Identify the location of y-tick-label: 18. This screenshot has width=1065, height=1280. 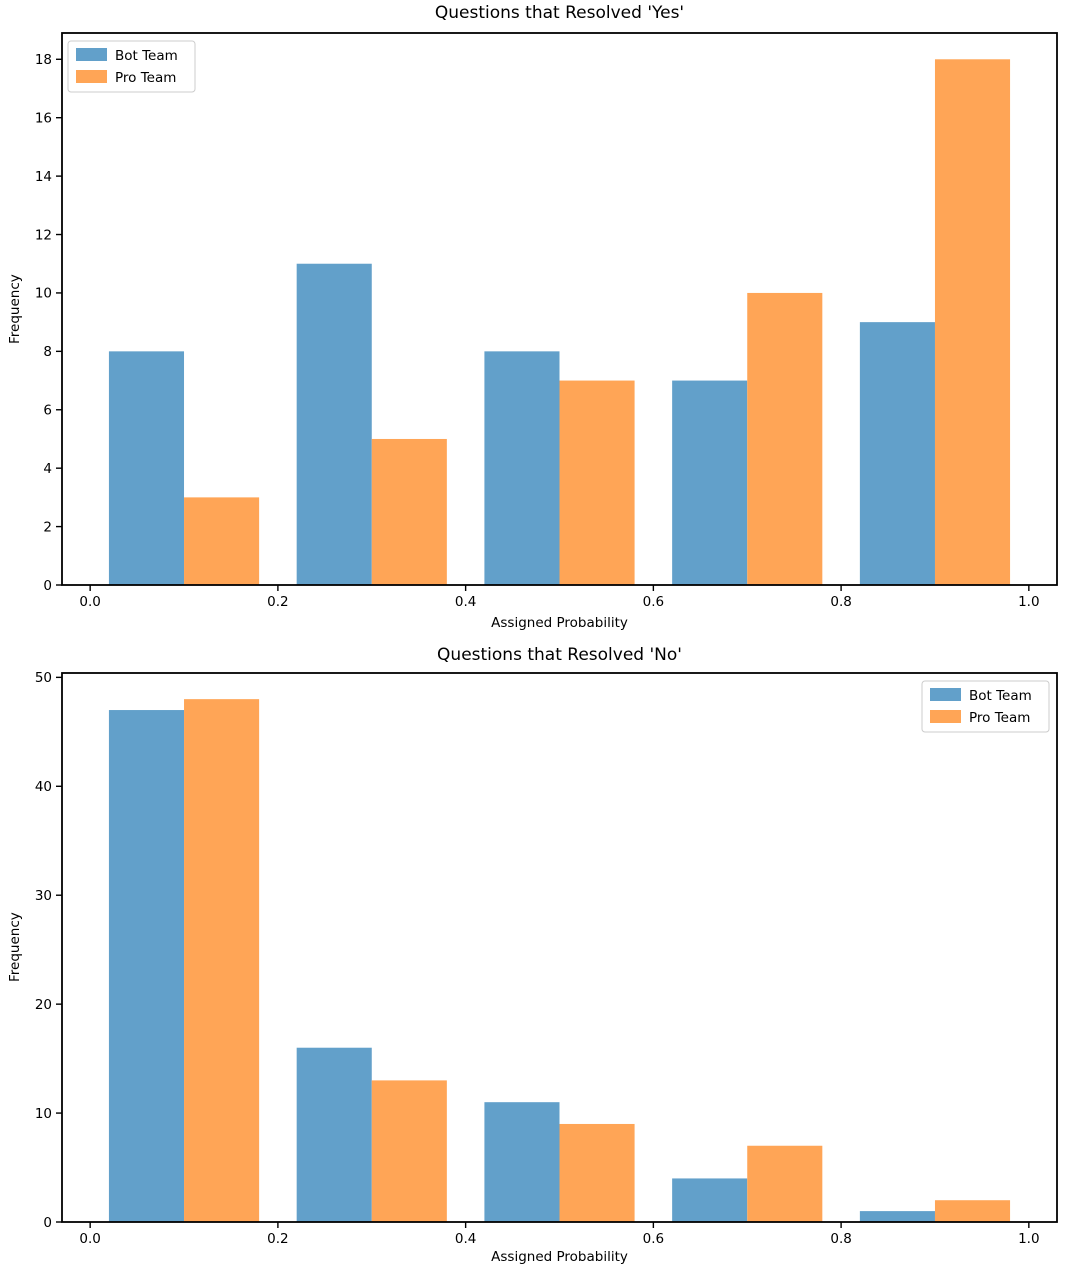
(43, 60).